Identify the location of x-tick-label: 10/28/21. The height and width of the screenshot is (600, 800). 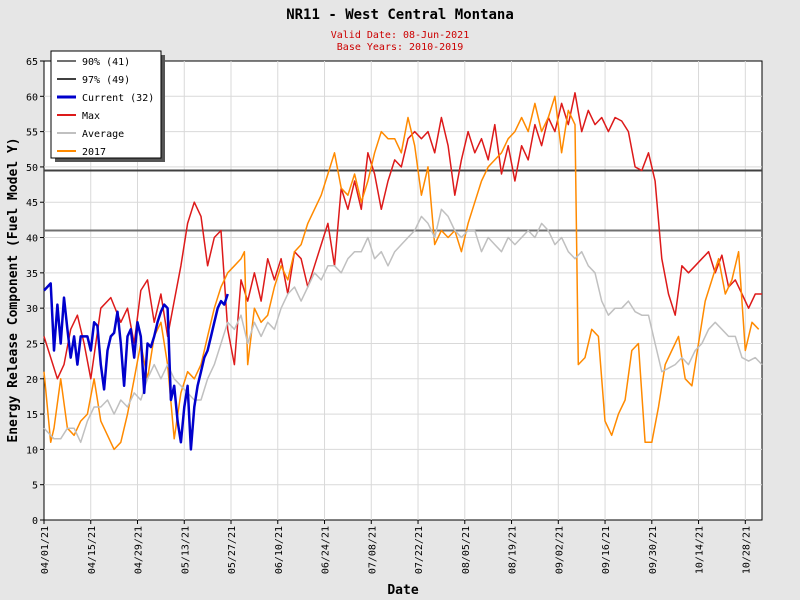
(746, 550).